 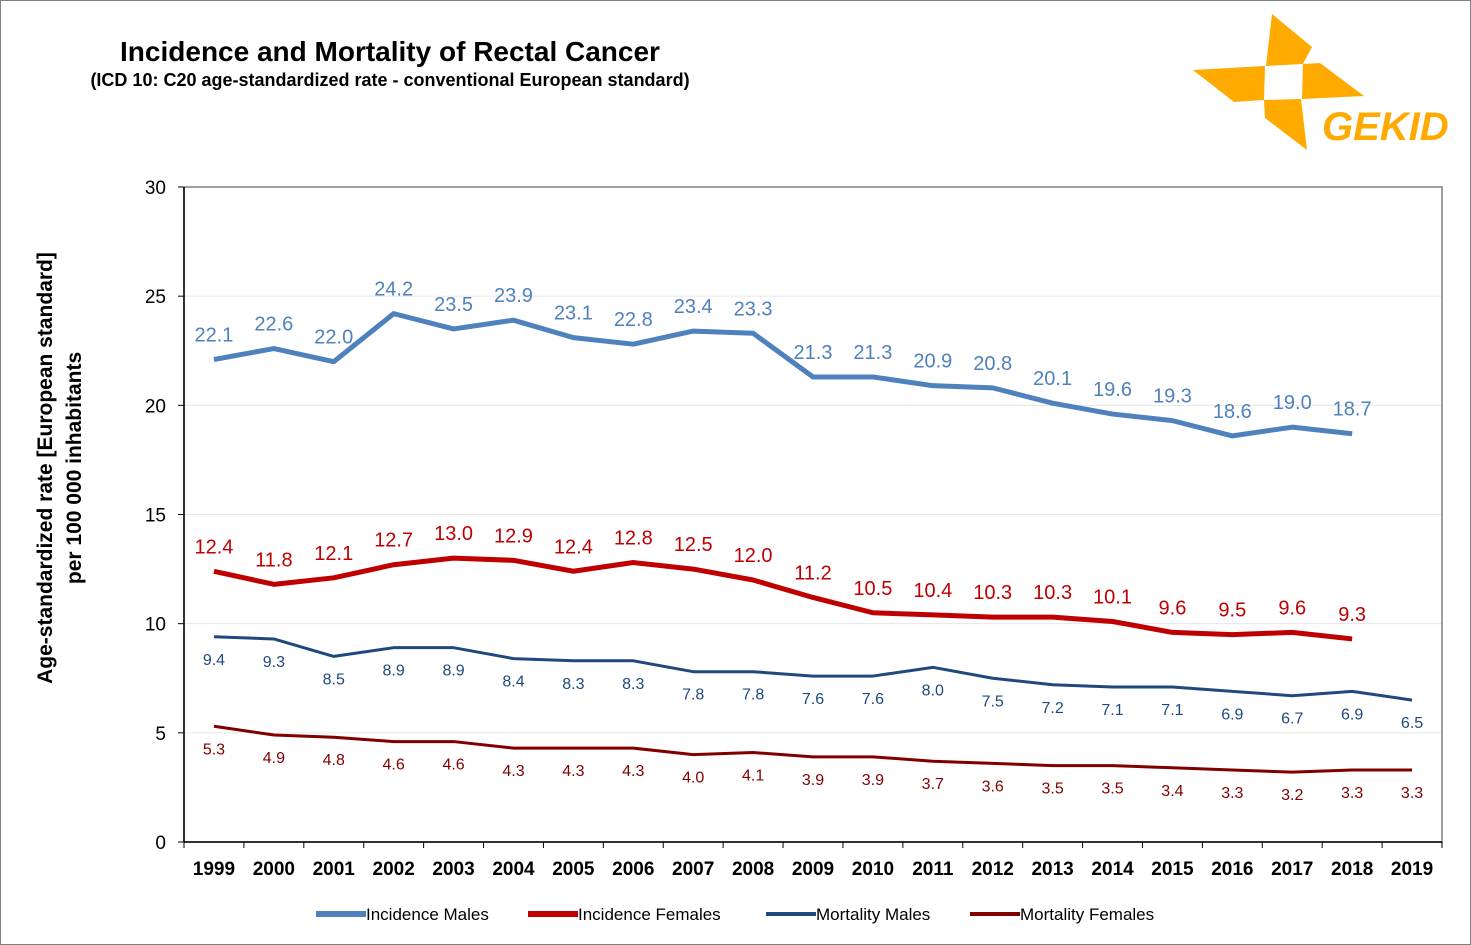 What do you see at coordinates (1412, 723) in the screenshot?
I see `data-label: 6.5` at bounding box center [1412, 723].